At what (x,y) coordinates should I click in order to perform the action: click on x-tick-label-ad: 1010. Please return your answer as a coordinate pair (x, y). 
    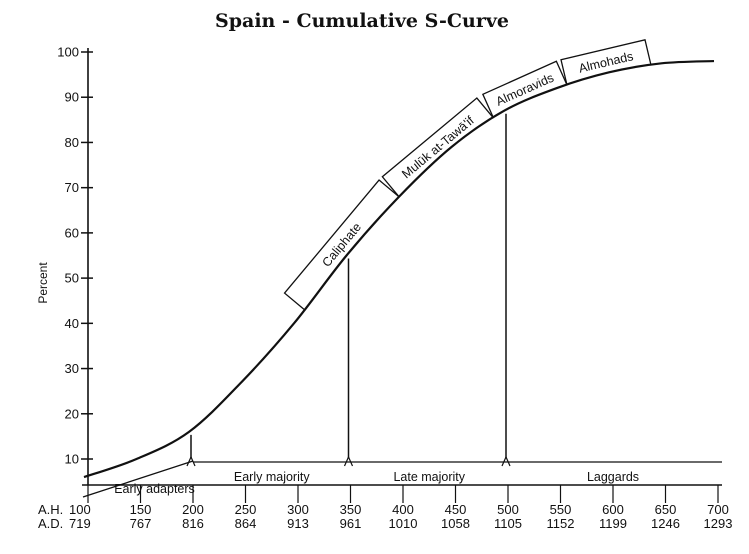
    Looking at the image, I should click on (403, 523).